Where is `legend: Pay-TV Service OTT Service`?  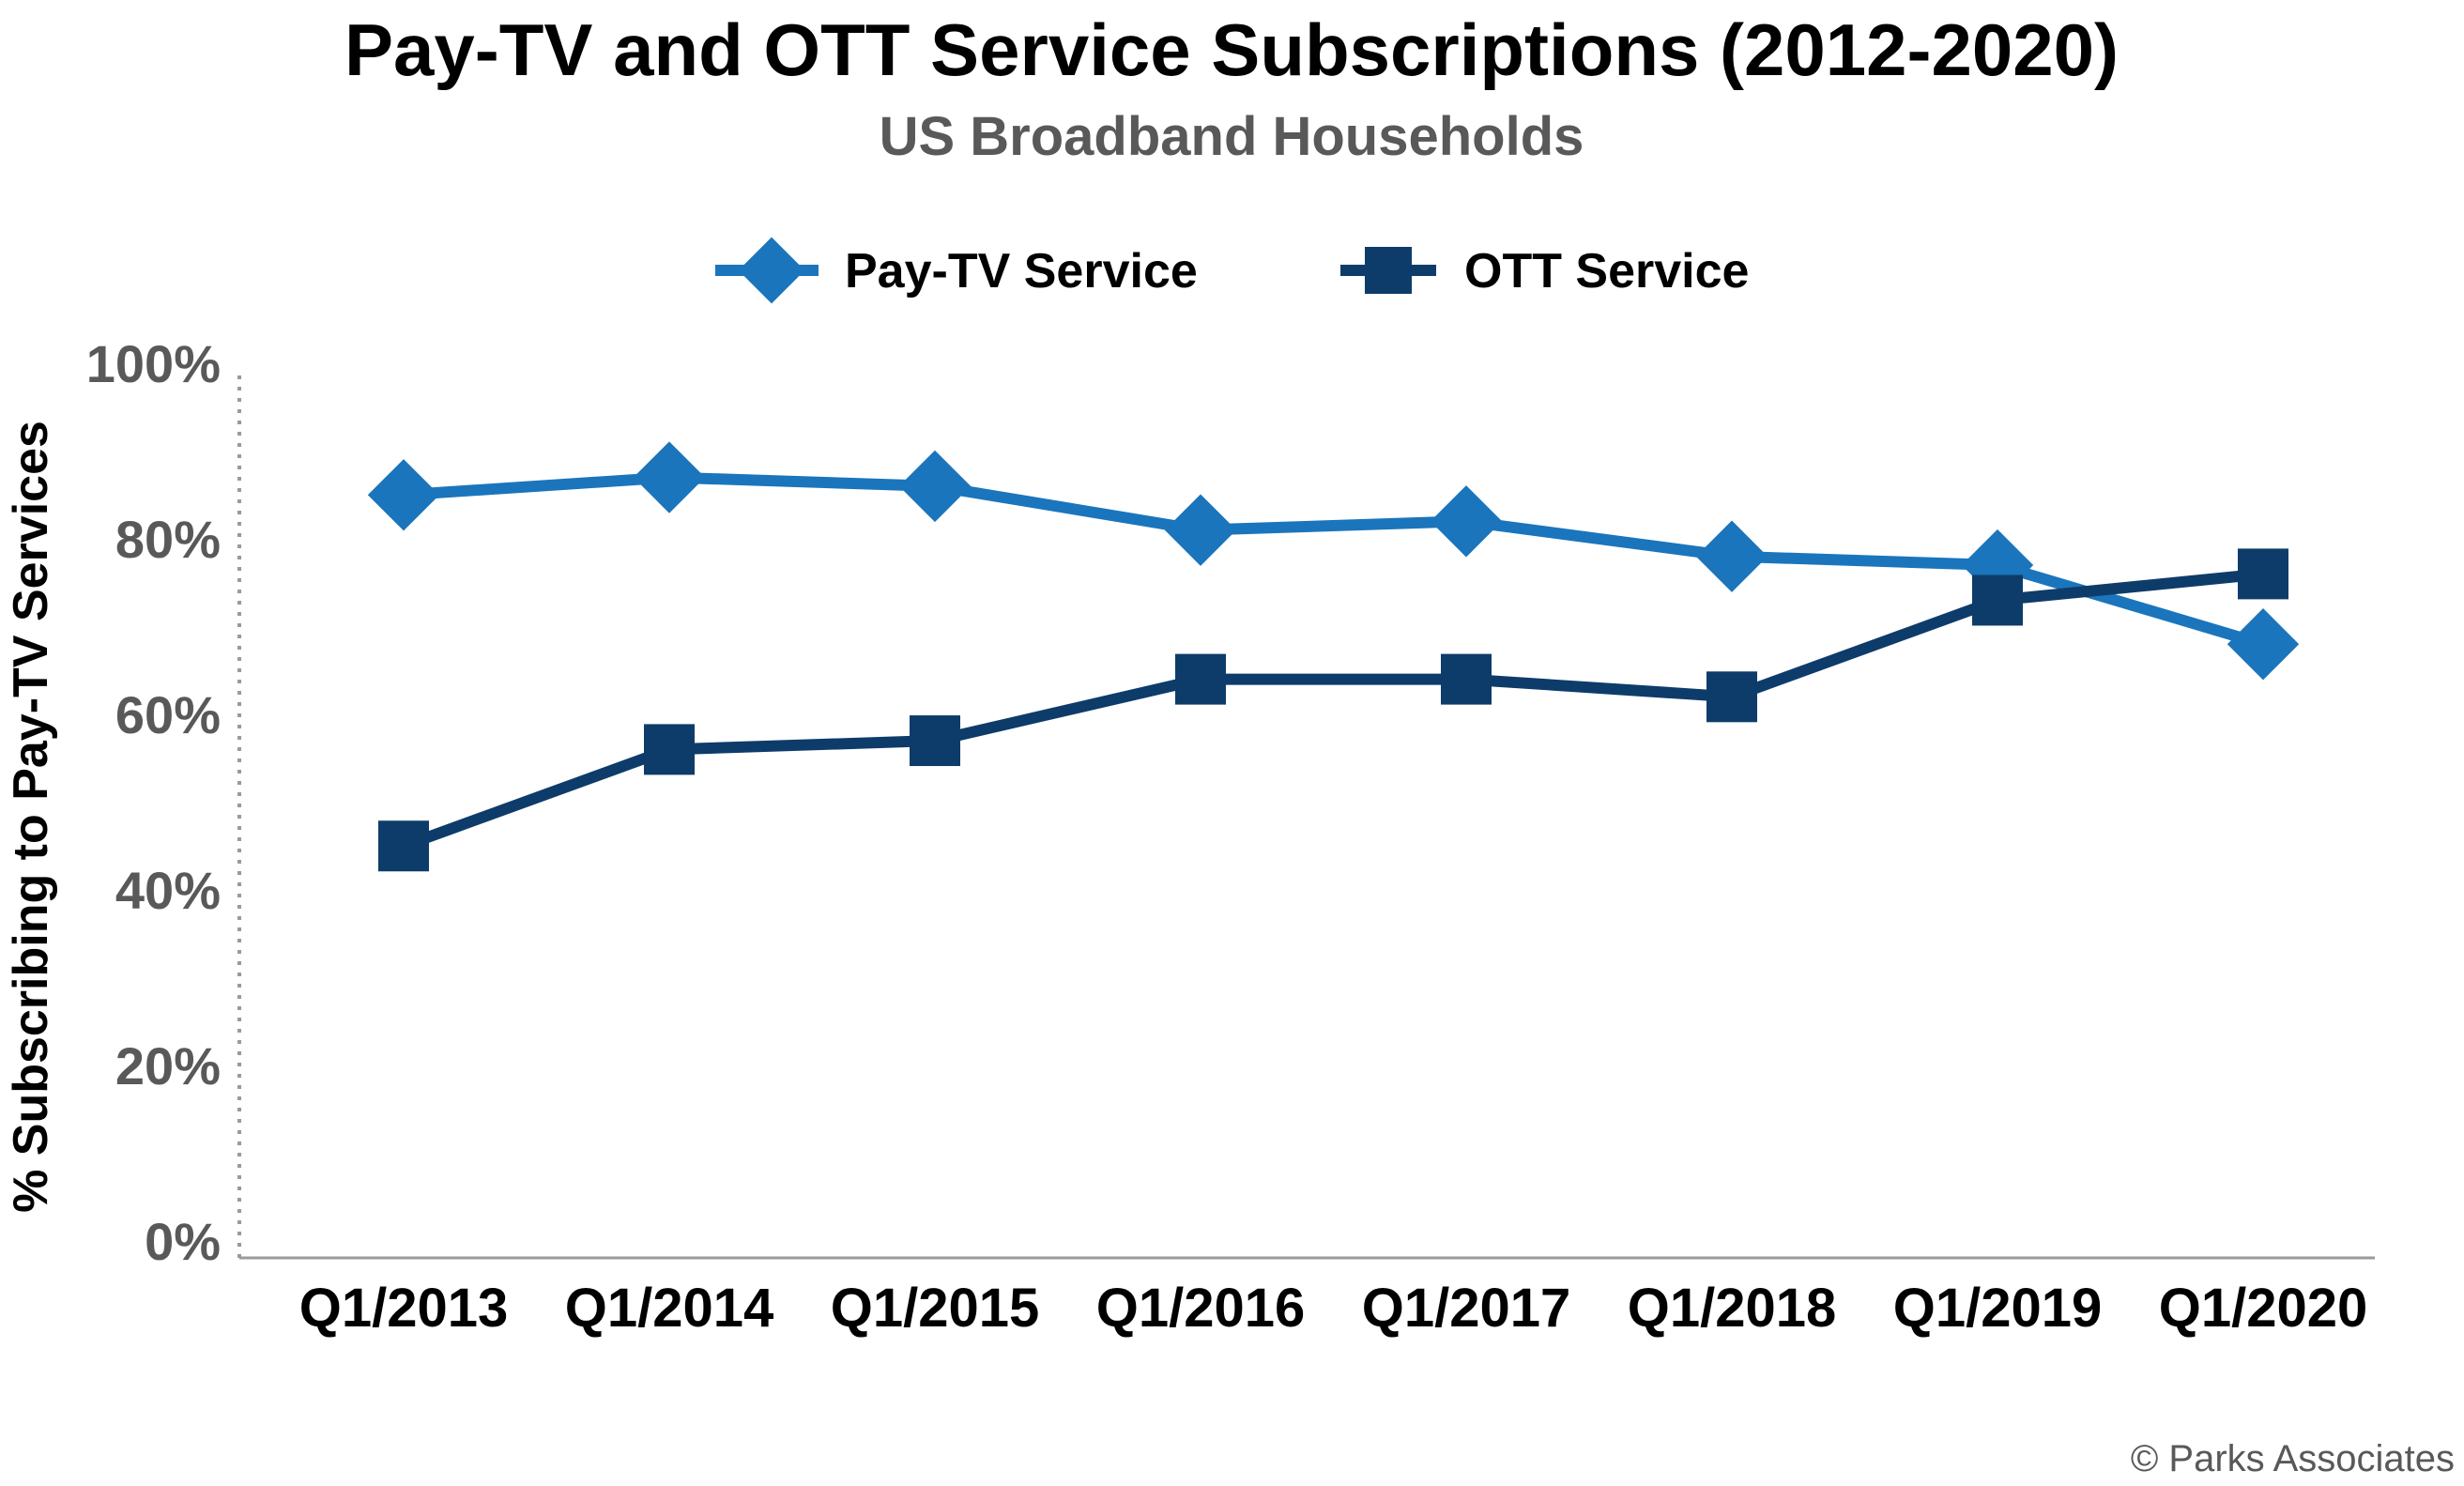 legend: Pay-TV Service OTT Service is located at coordinates (1232, 270).